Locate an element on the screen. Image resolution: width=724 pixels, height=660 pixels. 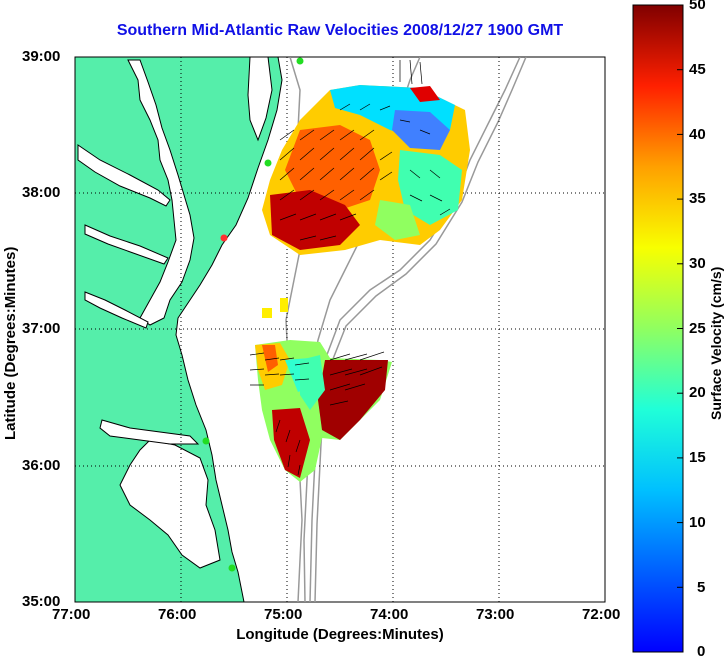
velocity-field-south is located at coordinates (320, 411).